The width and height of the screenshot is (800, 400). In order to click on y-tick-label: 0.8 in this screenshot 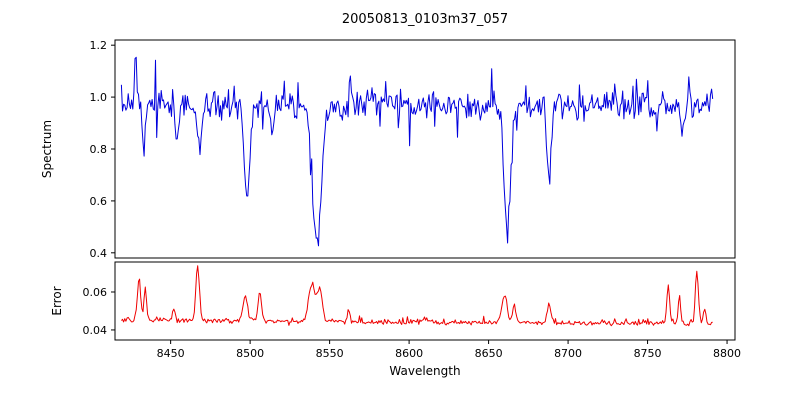, I will do `click(99, 149)`.